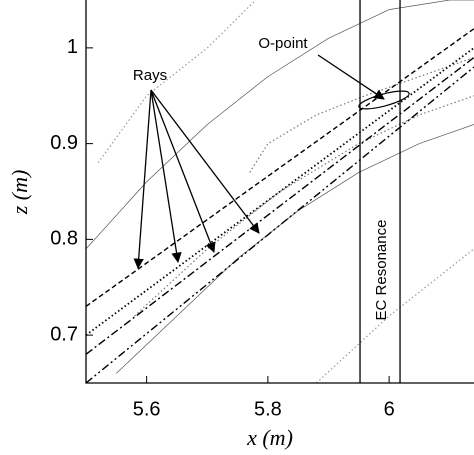 The width and height of the screenshot is (474, 455). Describe the element at coordinates (384, 100) in the screenshot. I see `o-point` at that location.